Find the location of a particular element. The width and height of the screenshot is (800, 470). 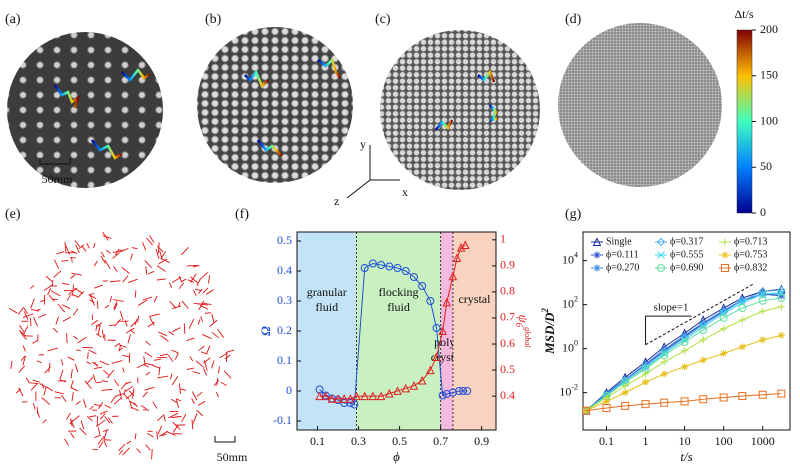

x-tick-label: 0.7 is located at coordinates (440, 441).